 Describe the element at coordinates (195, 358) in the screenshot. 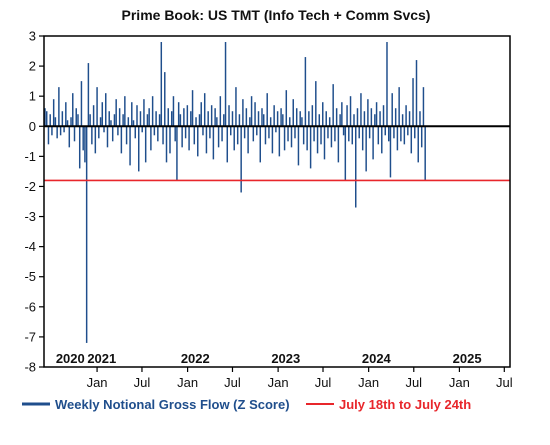

I see `year-label: 2022` at that location.